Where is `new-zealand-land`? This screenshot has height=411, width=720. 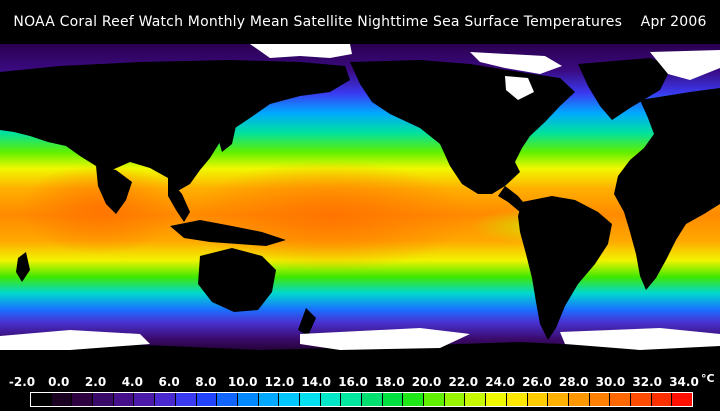 new-zealand-land is located at coordinates (307, 322).